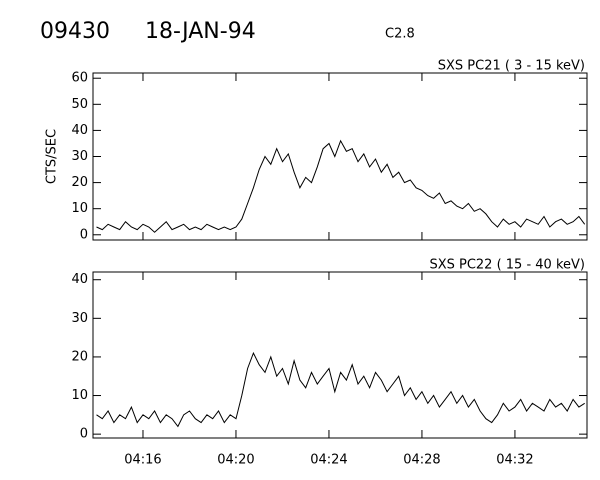 The width and height of the screenshot is (600, 480). I want to click on panel-subtitle: SXS PC21 ( 3 - 15 keV), so click(511, 66).